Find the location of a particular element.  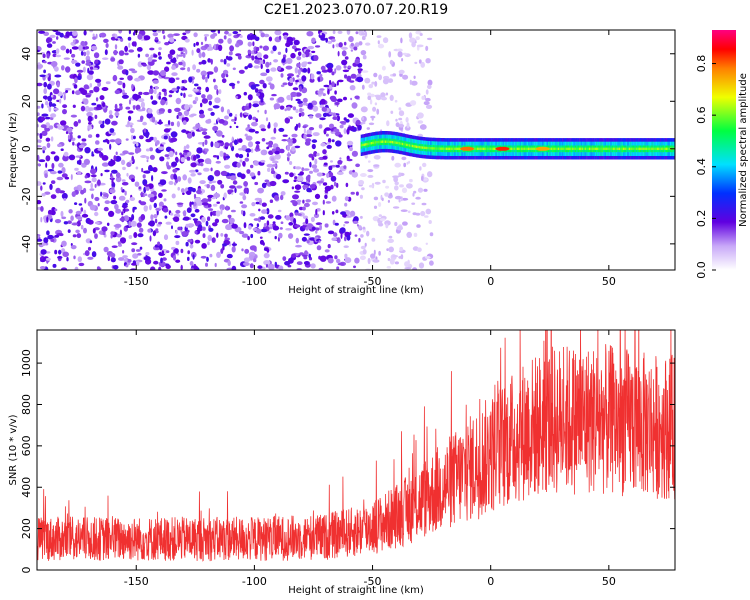

colorbar-ticks: 0.00.20.40.60.8 is located at coordinates (705, 167).